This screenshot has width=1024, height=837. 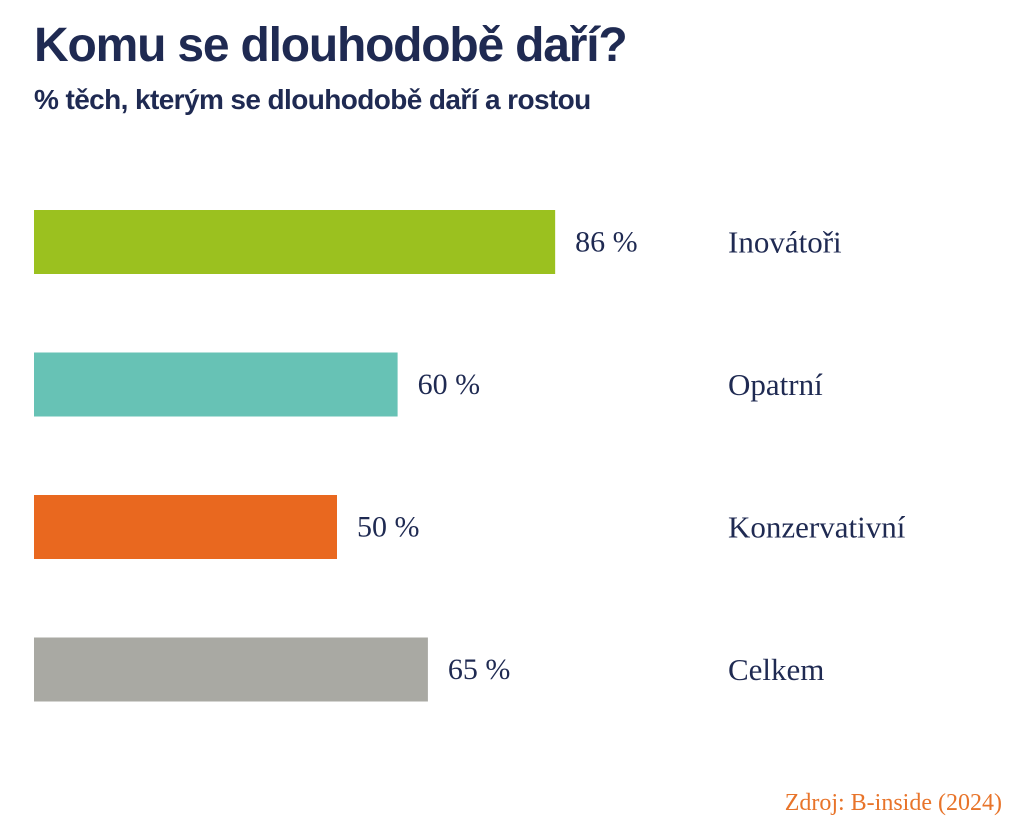 What do you see at coordinates (776, 669) in the screenshot?
I see `category-label-4: Celkem` at bounding box center [776, 669].